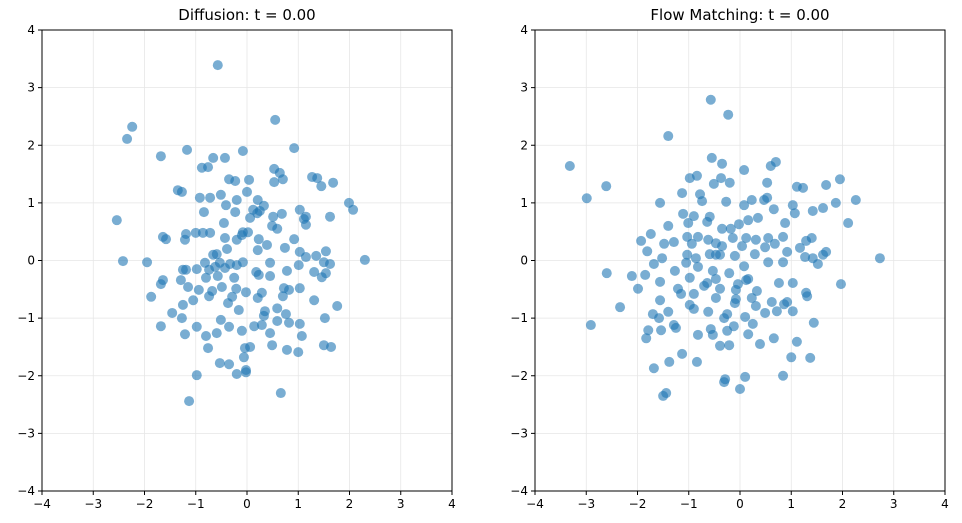 Image resolution: width=962 pixels, height=523 pixels. I want to click on flow-matching-x-tick-label: 0, so click(740, 504).